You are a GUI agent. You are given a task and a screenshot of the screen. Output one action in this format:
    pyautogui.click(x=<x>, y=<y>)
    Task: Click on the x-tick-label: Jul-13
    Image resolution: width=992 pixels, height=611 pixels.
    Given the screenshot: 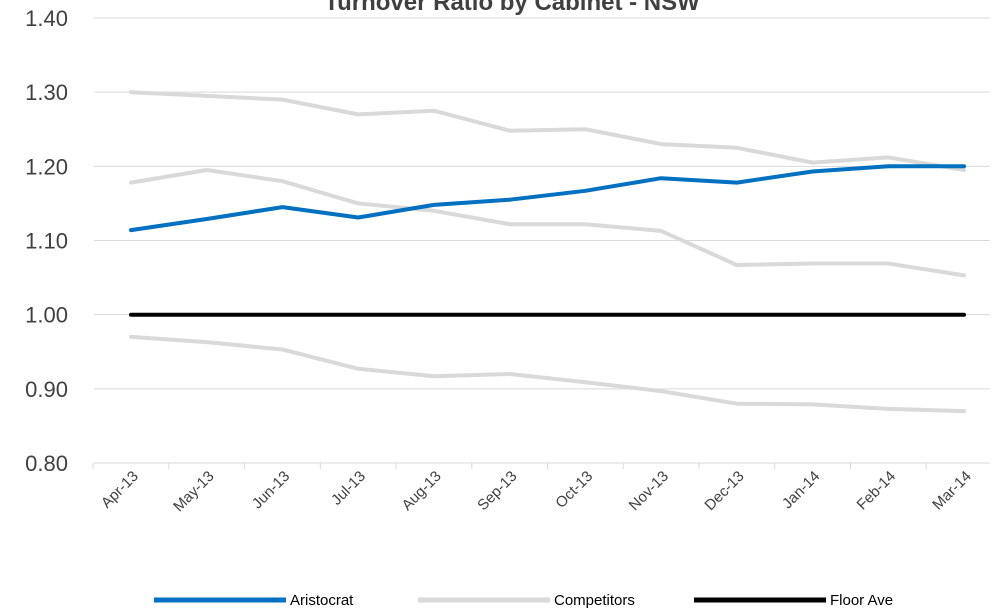 What is the action you would take?
    pyautogui.click(x=348, y=488)
    